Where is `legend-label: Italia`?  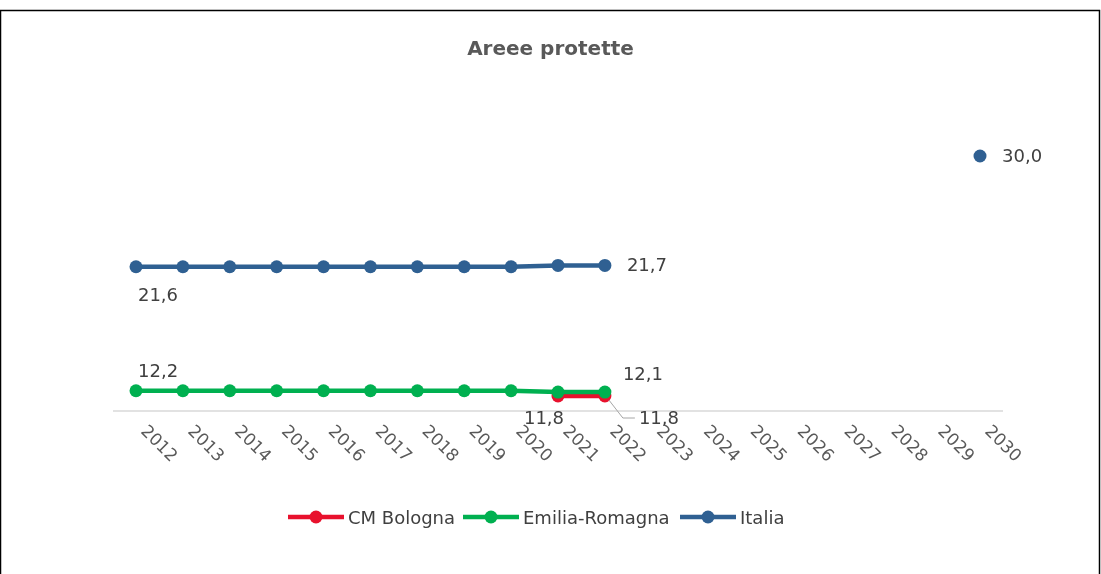
legend-label: Italia is located at coordinates (762, 517).